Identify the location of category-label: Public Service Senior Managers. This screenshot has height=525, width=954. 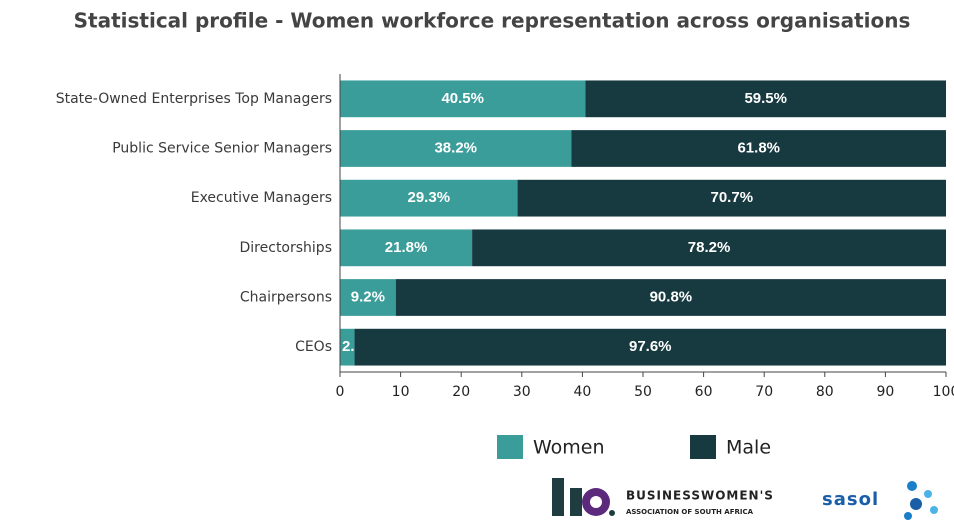
(222, 149).